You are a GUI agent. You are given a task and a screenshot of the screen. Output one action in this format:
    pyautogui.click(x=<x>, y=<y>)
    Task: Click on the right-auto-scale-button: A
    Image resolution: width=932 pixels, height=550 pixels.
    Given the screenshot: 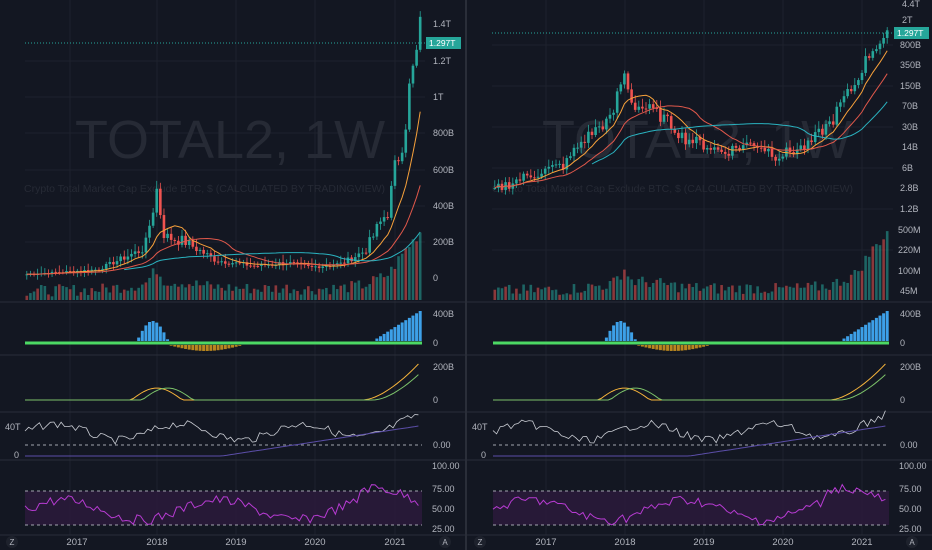 What is the action you would take?
    pyautogui.click(x=912, y=542)
    